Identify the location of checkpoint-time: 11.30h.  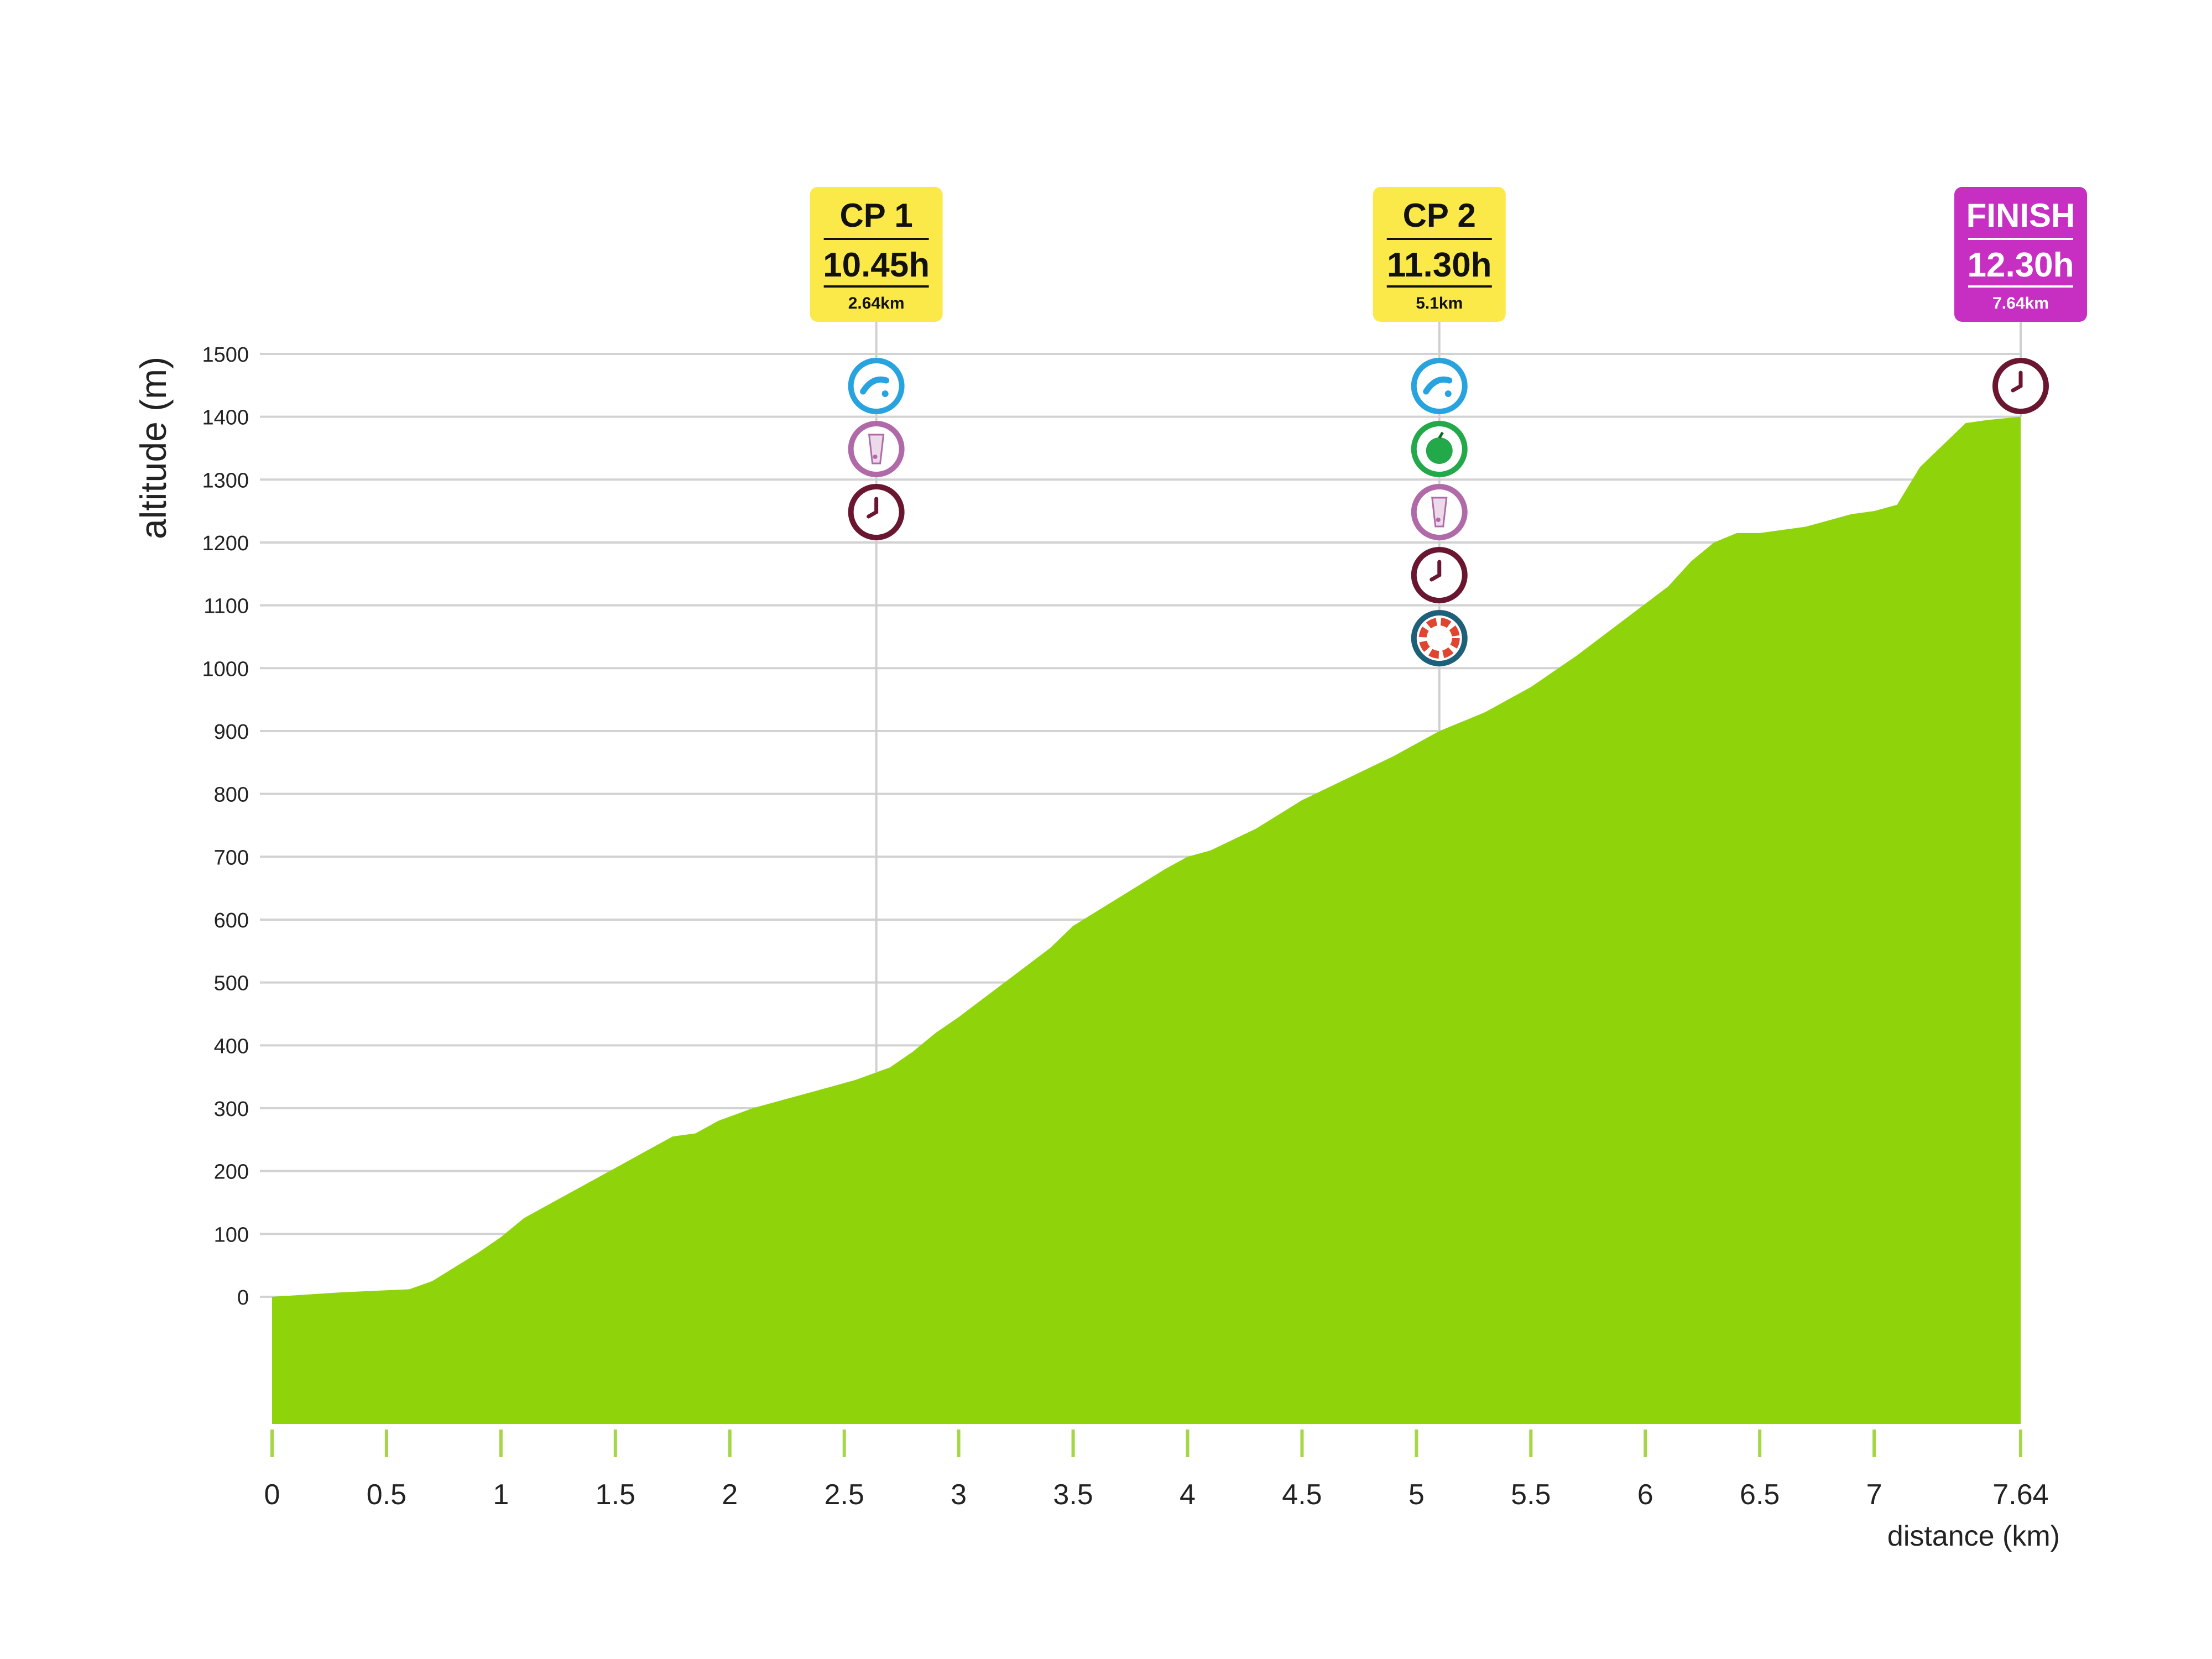
(1439, 265).